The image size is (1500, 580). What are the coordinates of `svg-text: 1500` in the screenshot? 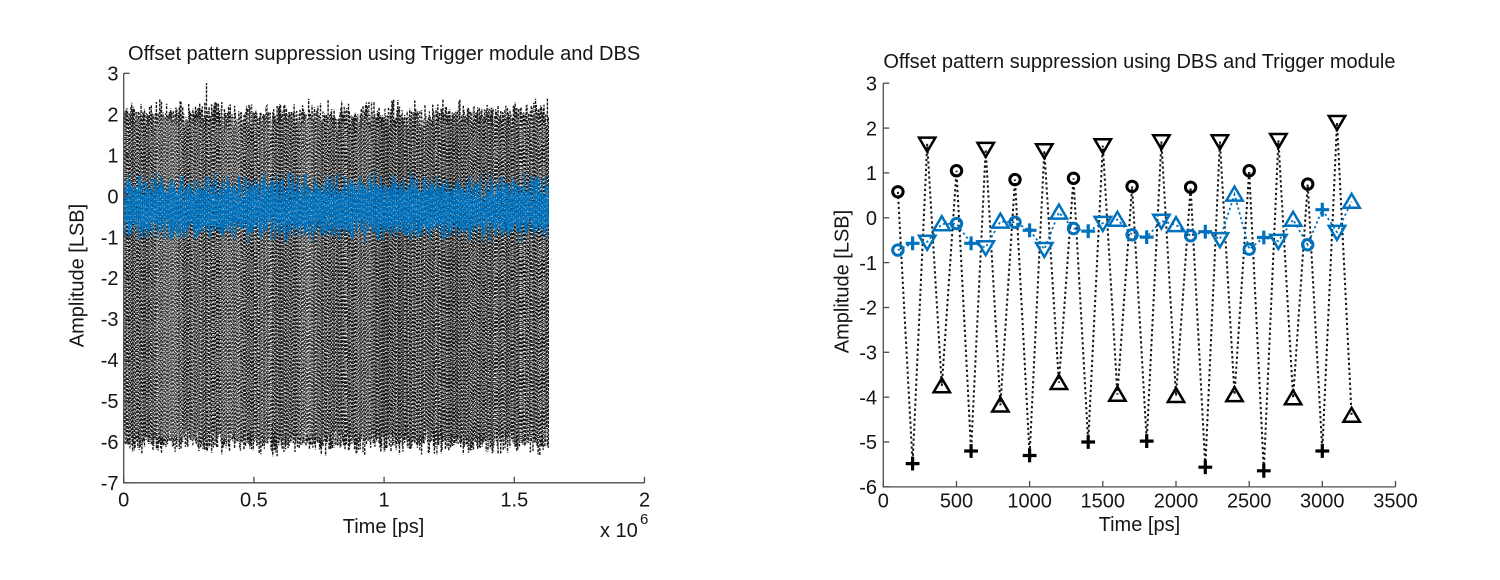 It's located at (1103, 502).